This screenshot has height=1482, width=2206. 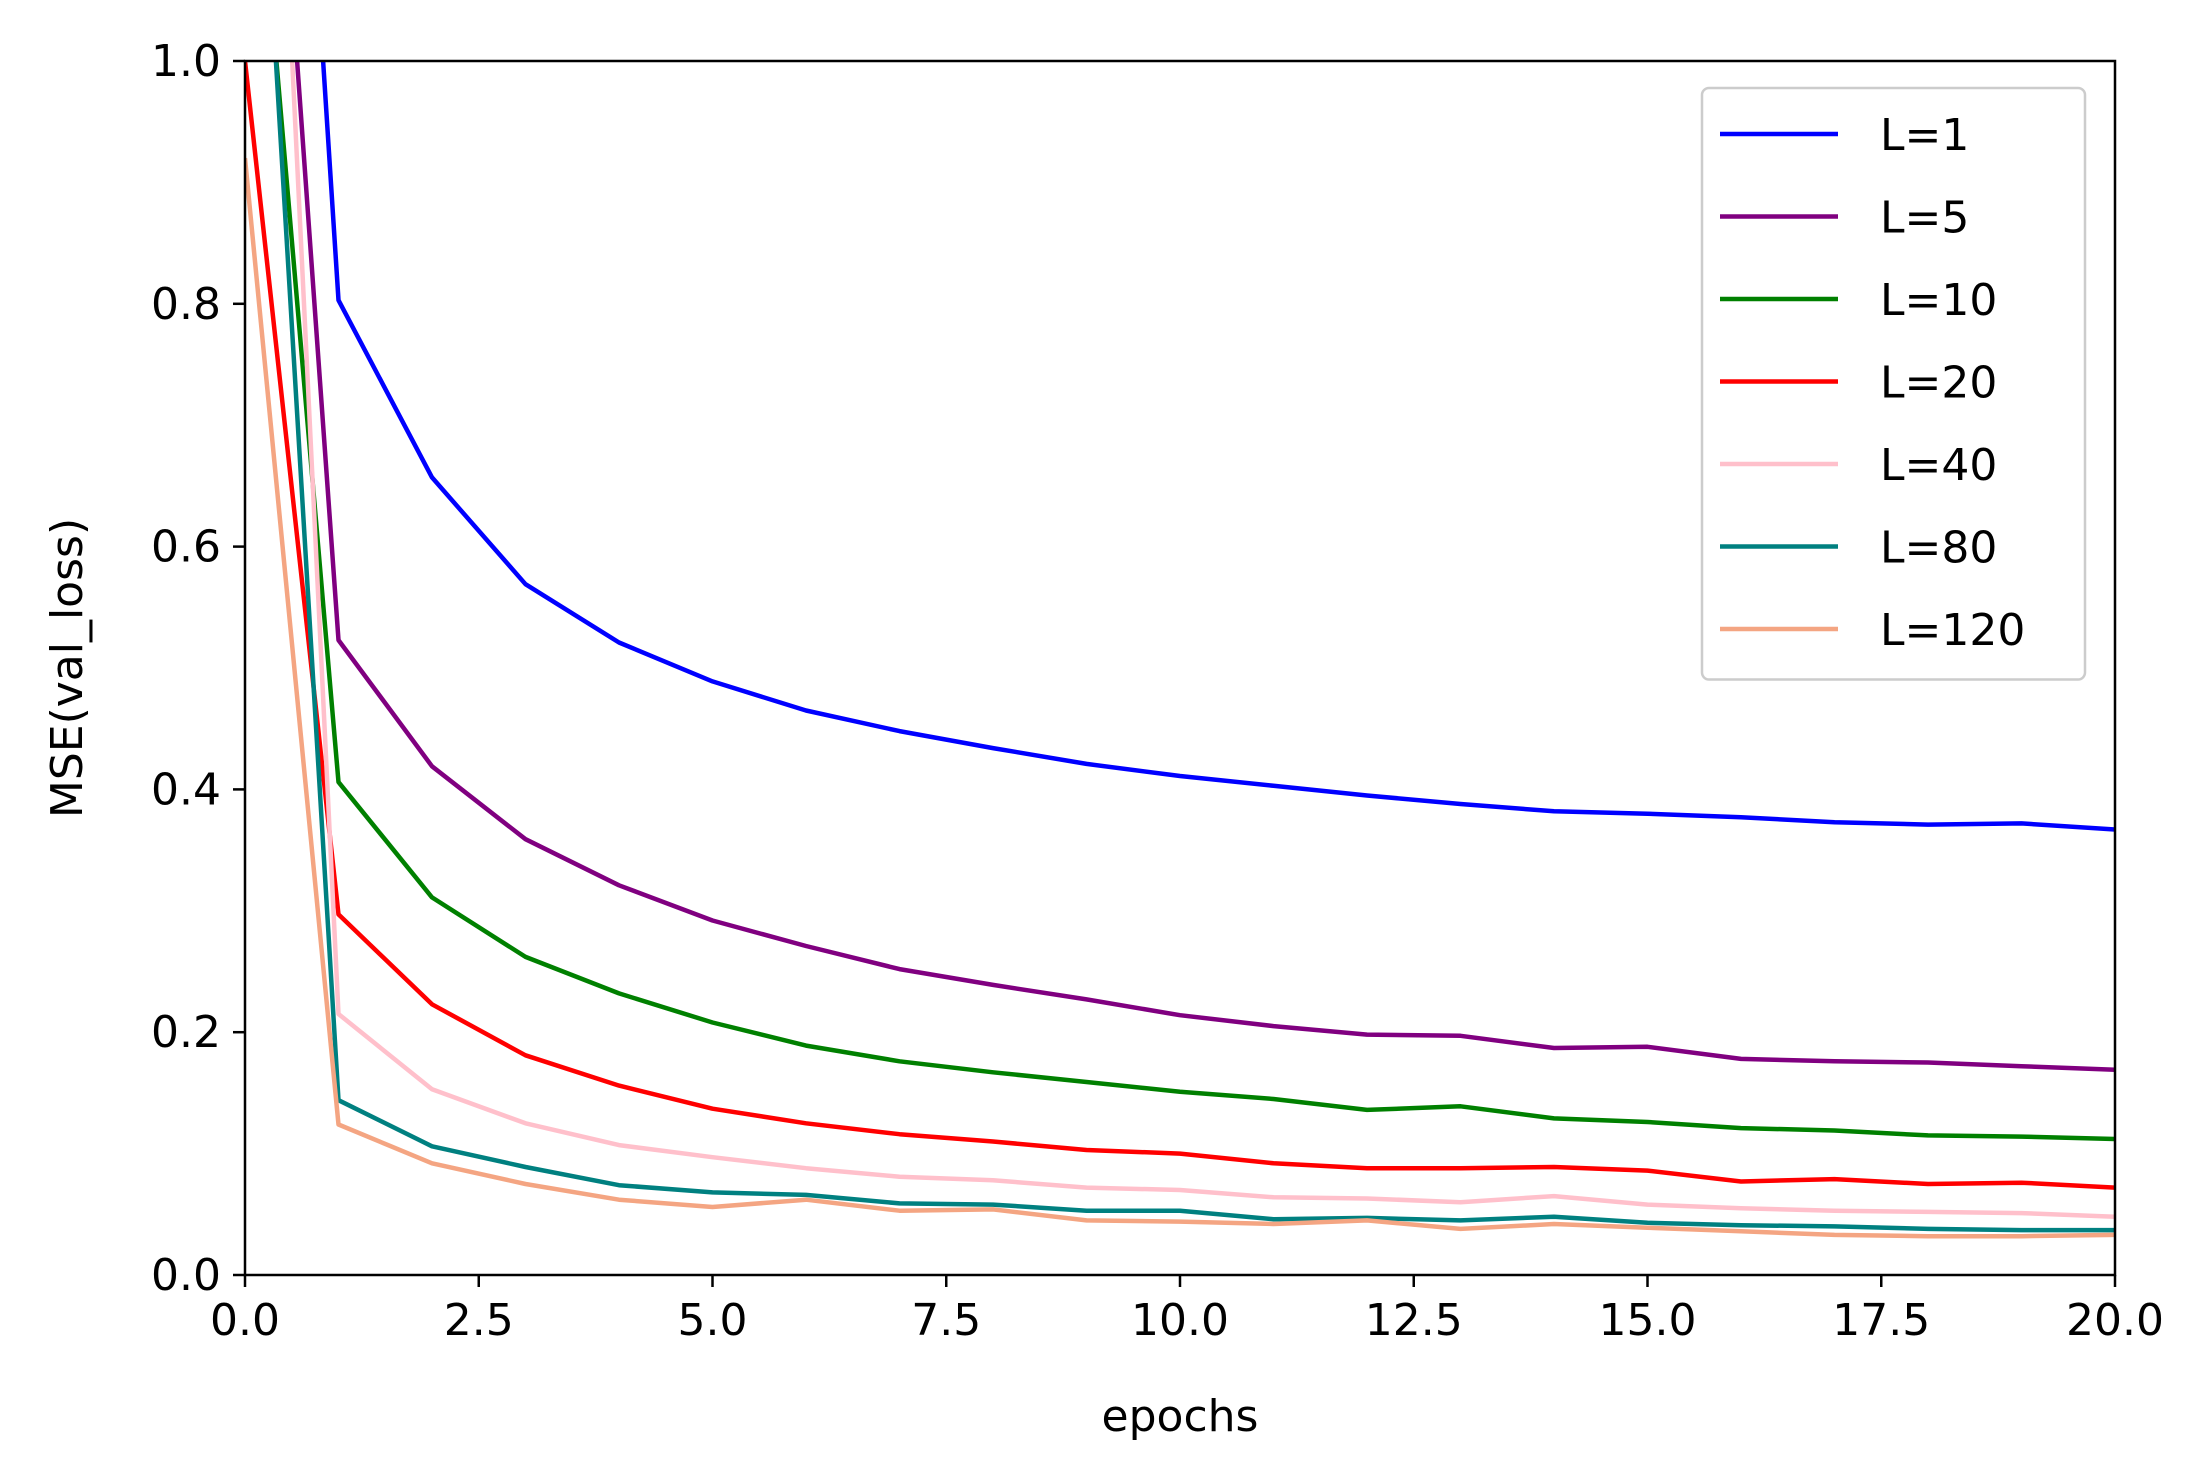 I want to click on x-tick-label: 10.0, so click(x=1180, y=1320).